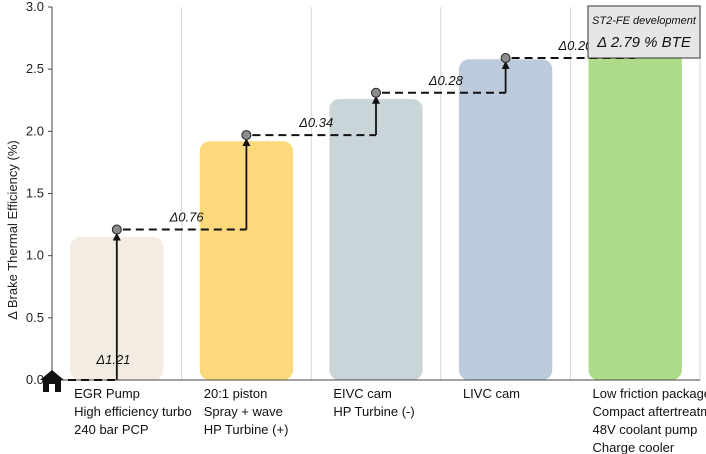 This screenshot has width=706, height=454. What do you see at coordinates (373, 411) in the screenshot?
I see `category-label: HP Turbine (-)` at bounding box center [373, 411].